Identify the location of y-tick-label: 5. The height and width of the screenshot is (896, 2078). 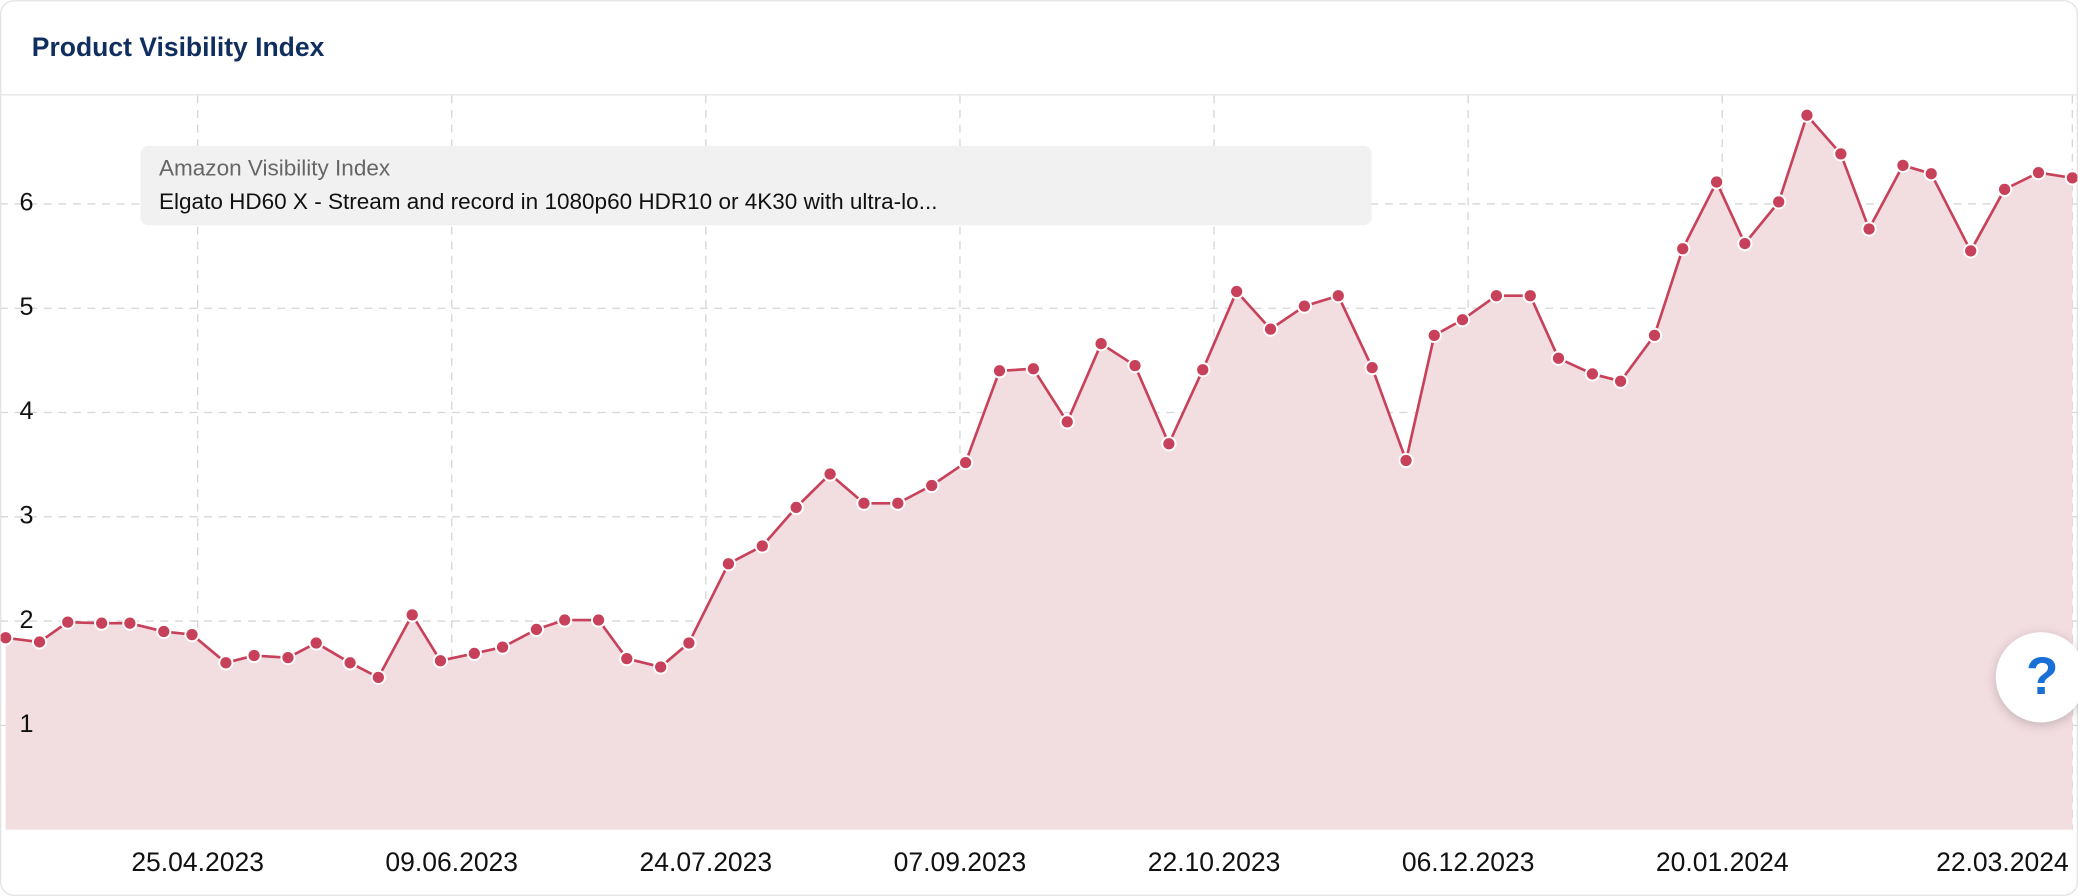
(27, 307).